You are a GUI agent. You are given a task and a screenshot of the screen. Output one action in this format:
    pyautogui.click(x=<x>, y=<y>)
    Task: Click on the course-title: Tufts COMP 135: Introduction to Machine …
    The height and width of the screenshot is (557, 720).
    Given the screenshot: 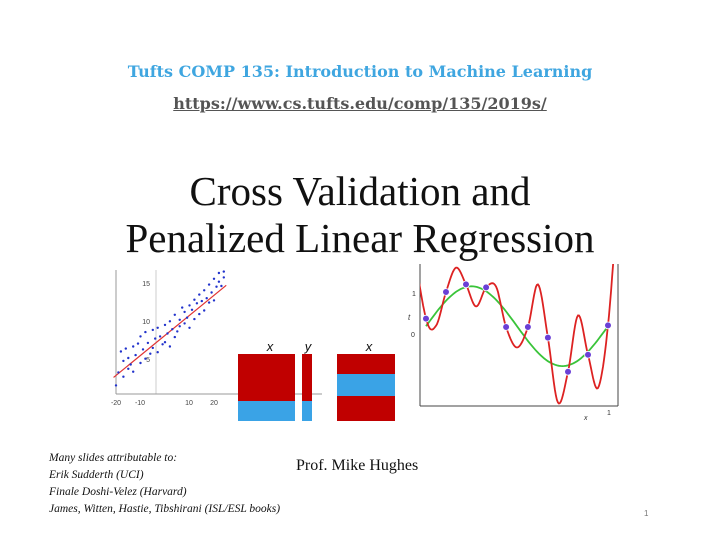 What is the action you would take?
    pyautogui.click(x=360, y=71)
    